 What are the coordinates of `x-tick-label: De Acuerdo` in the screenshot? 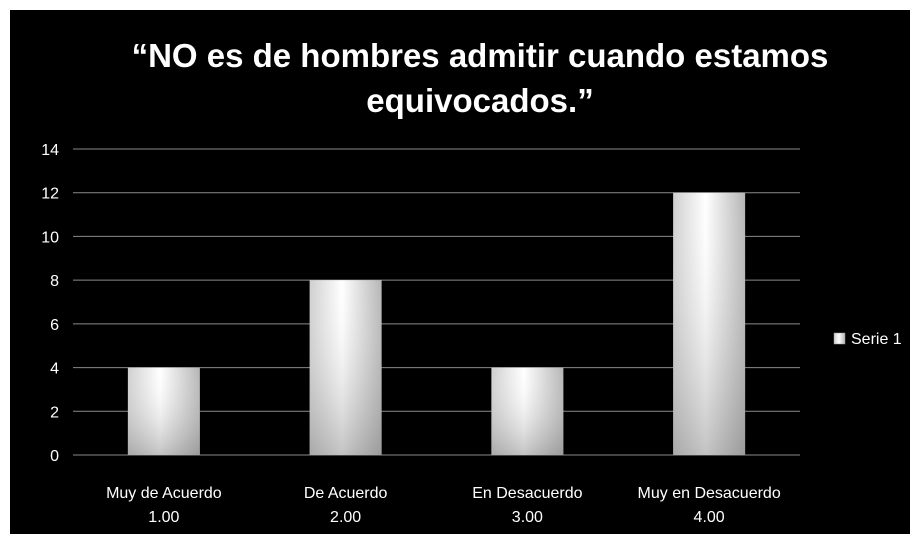 It's located at (346, 493).